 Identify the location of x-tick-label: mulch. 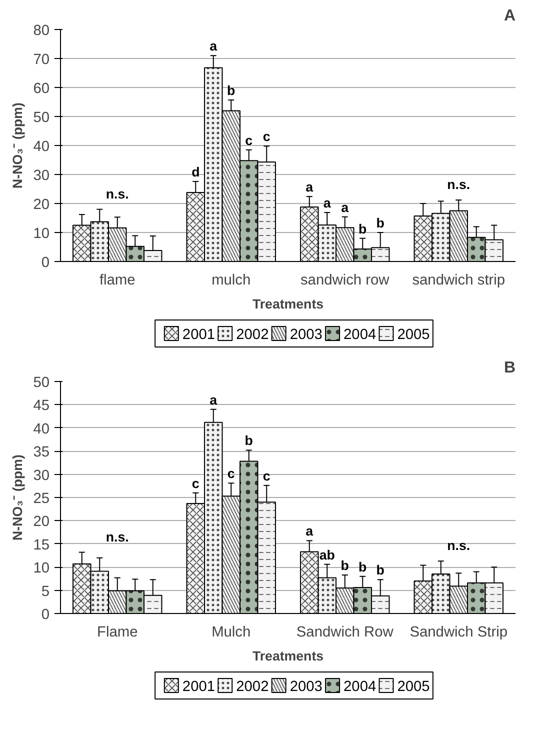
(231, 280).